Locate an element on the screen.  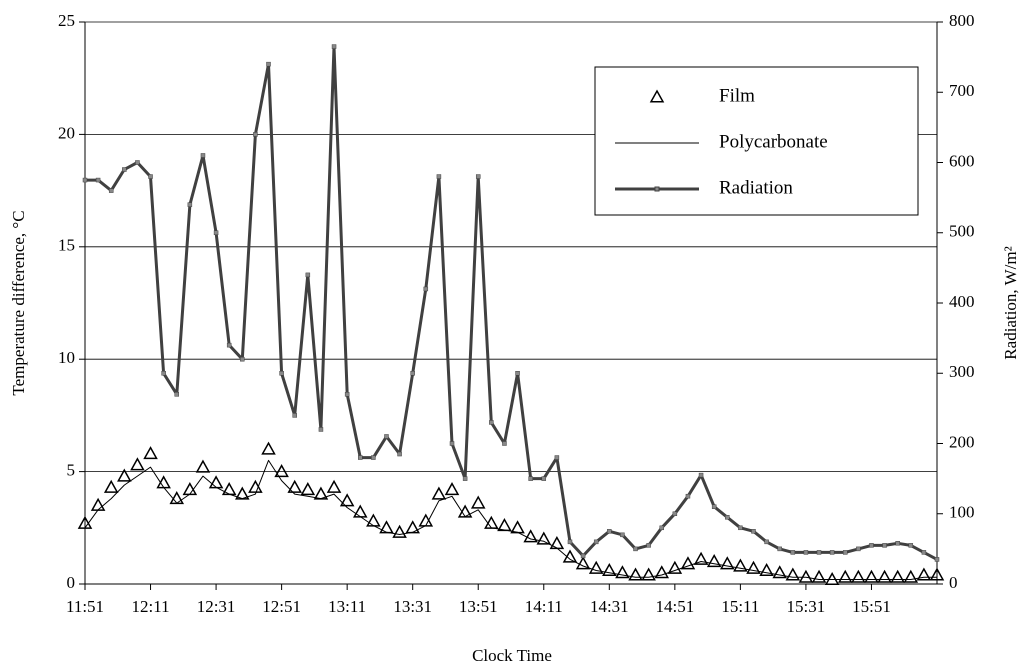
x-tick-label: 13:51 is located at coordinates (478, 606).